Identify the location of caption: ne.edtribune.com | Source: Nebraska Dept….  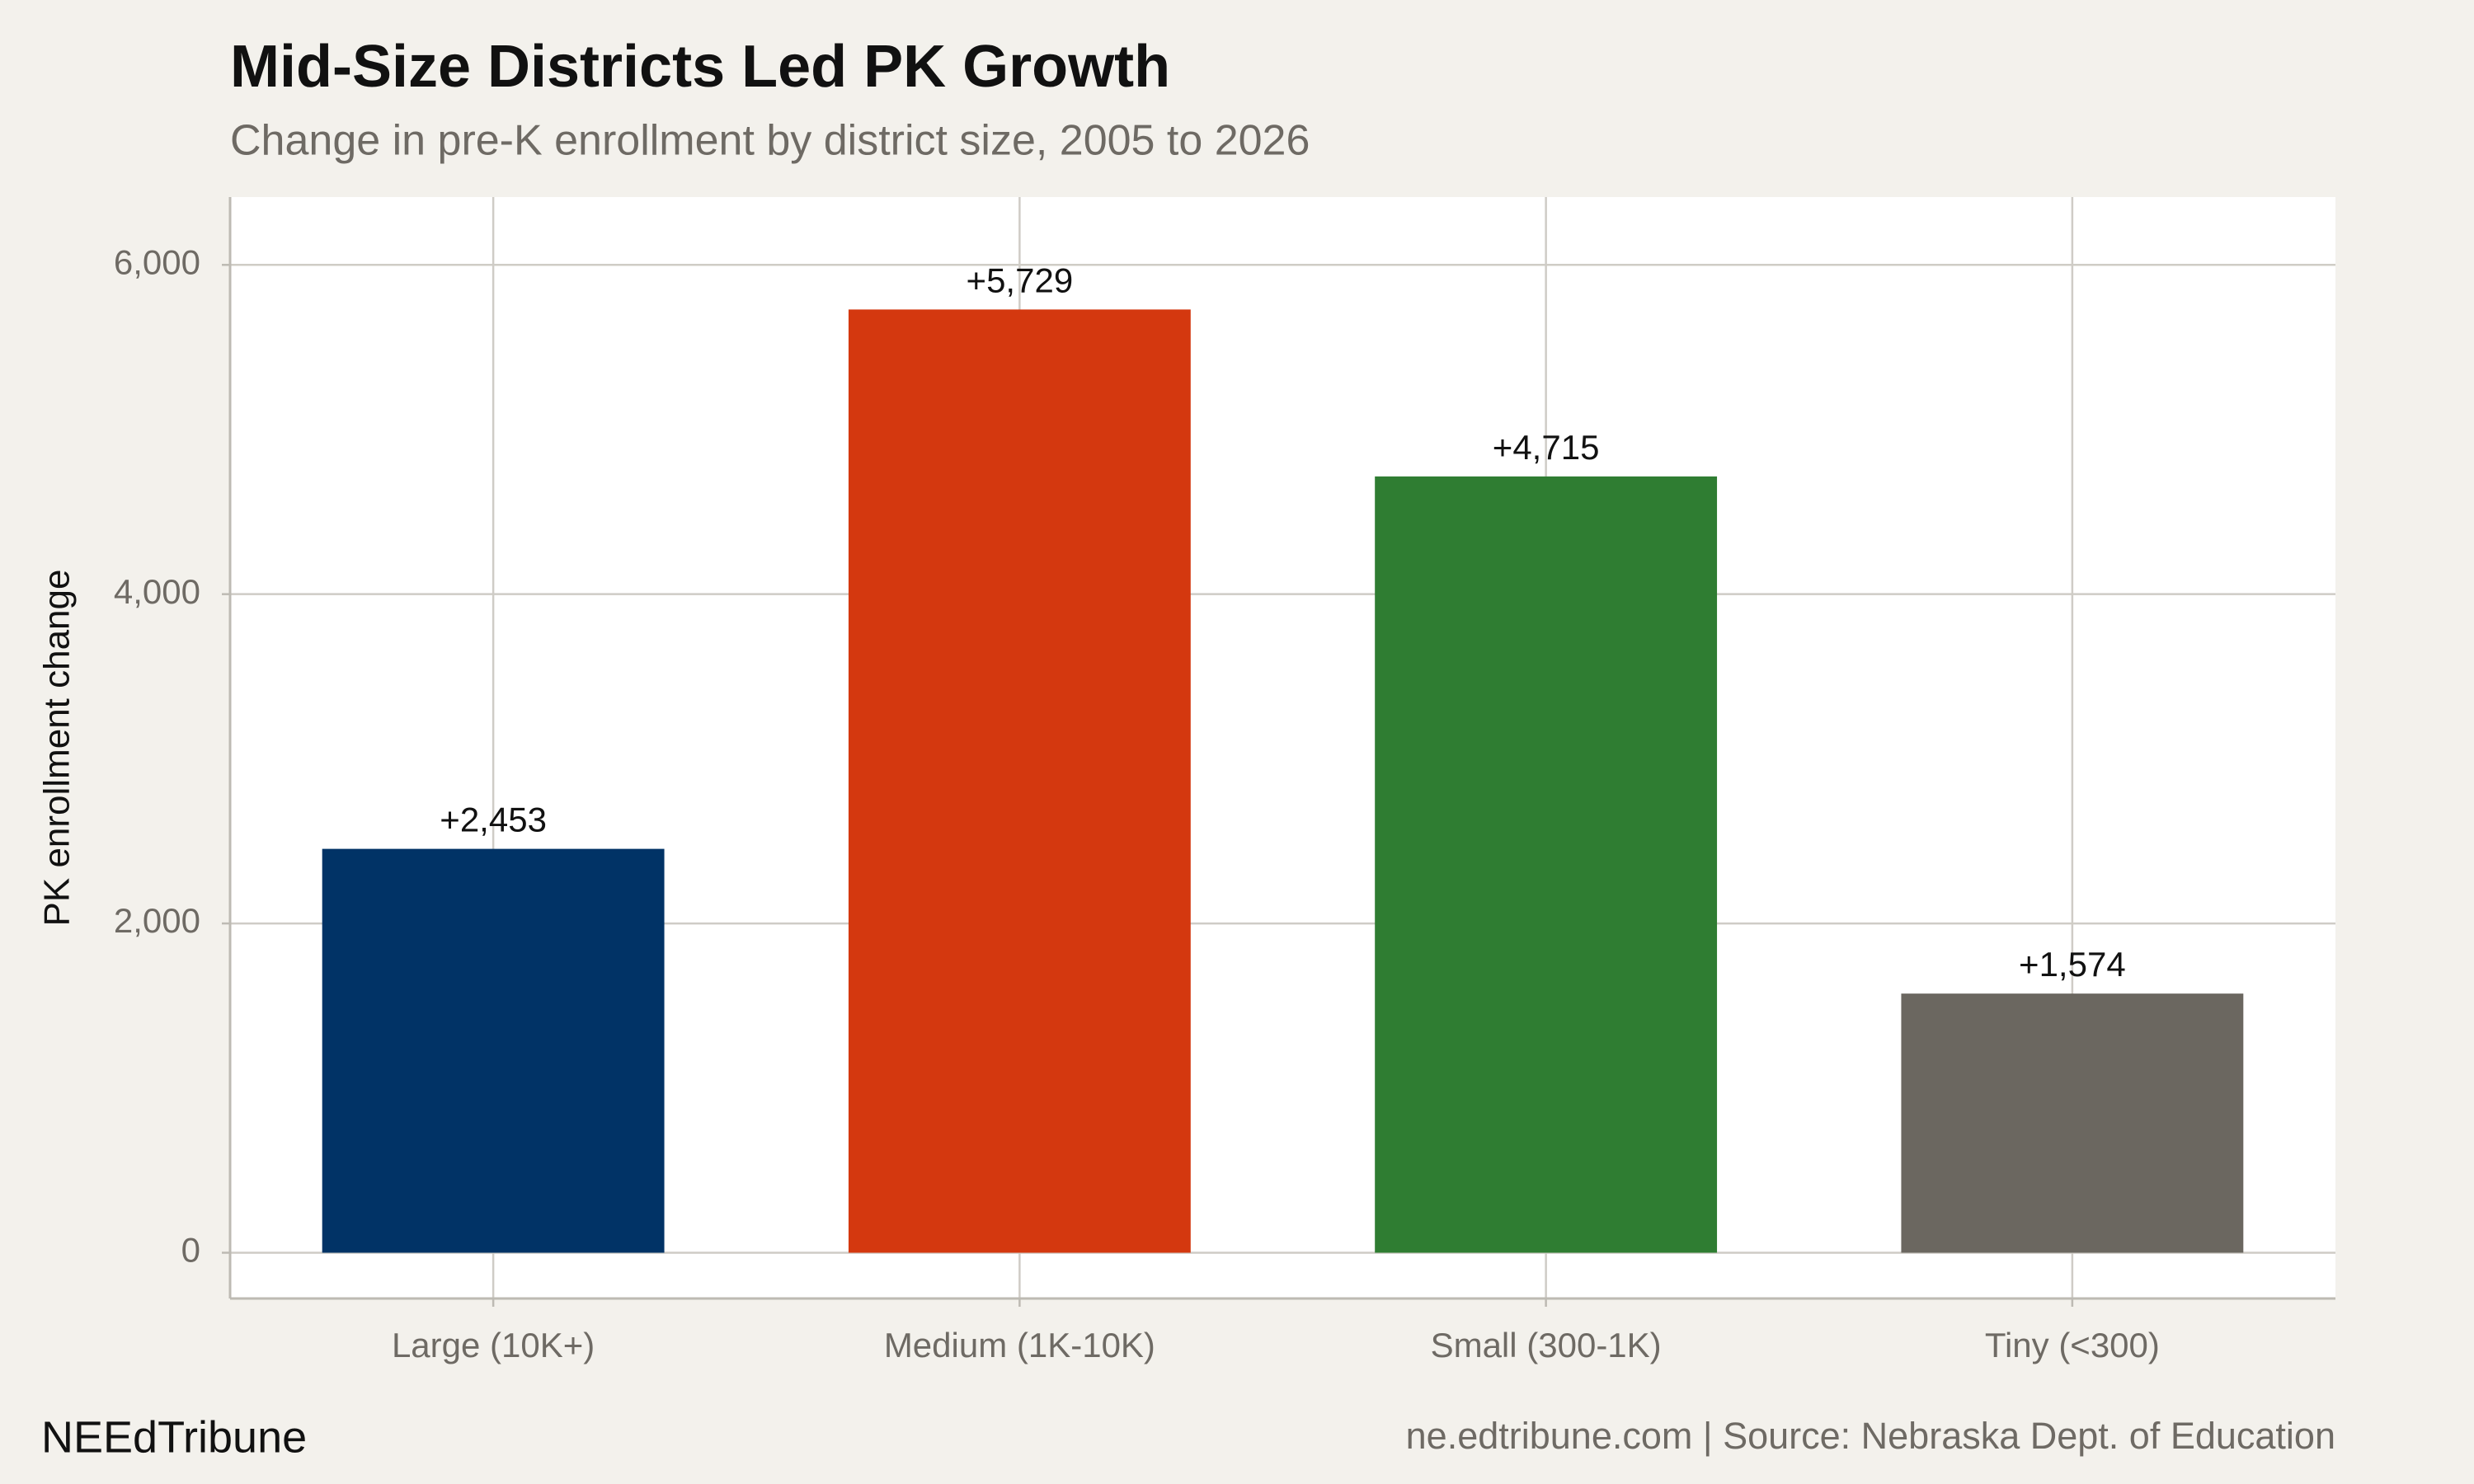
(1870, 1436).